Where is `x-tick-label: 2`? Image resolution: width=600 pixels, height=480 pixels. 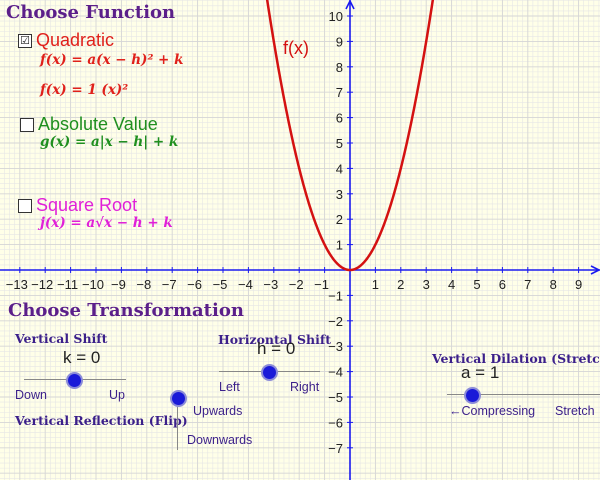
x-tick-label: 2 is located at coordinates (400, 284).